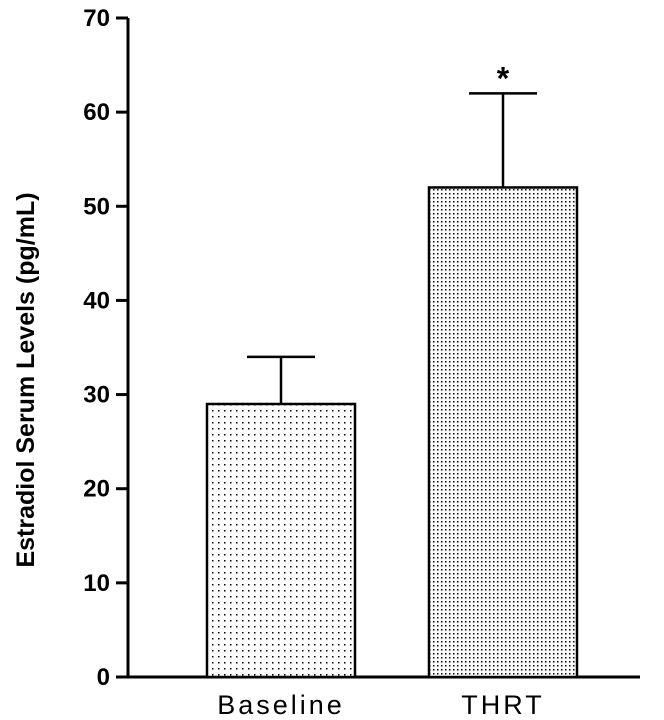 The height and width of the screenshot is (720, 664). Describe the element at coordinates (96, 395) in the screenshot. I see `y-tick-label: 30` at that location.